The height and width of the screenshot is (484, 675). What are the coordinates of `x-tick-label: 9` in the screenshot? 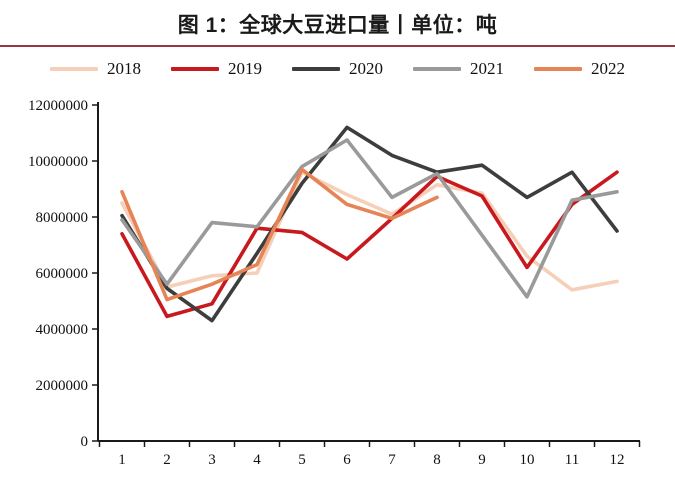 It's located at (482, 460).